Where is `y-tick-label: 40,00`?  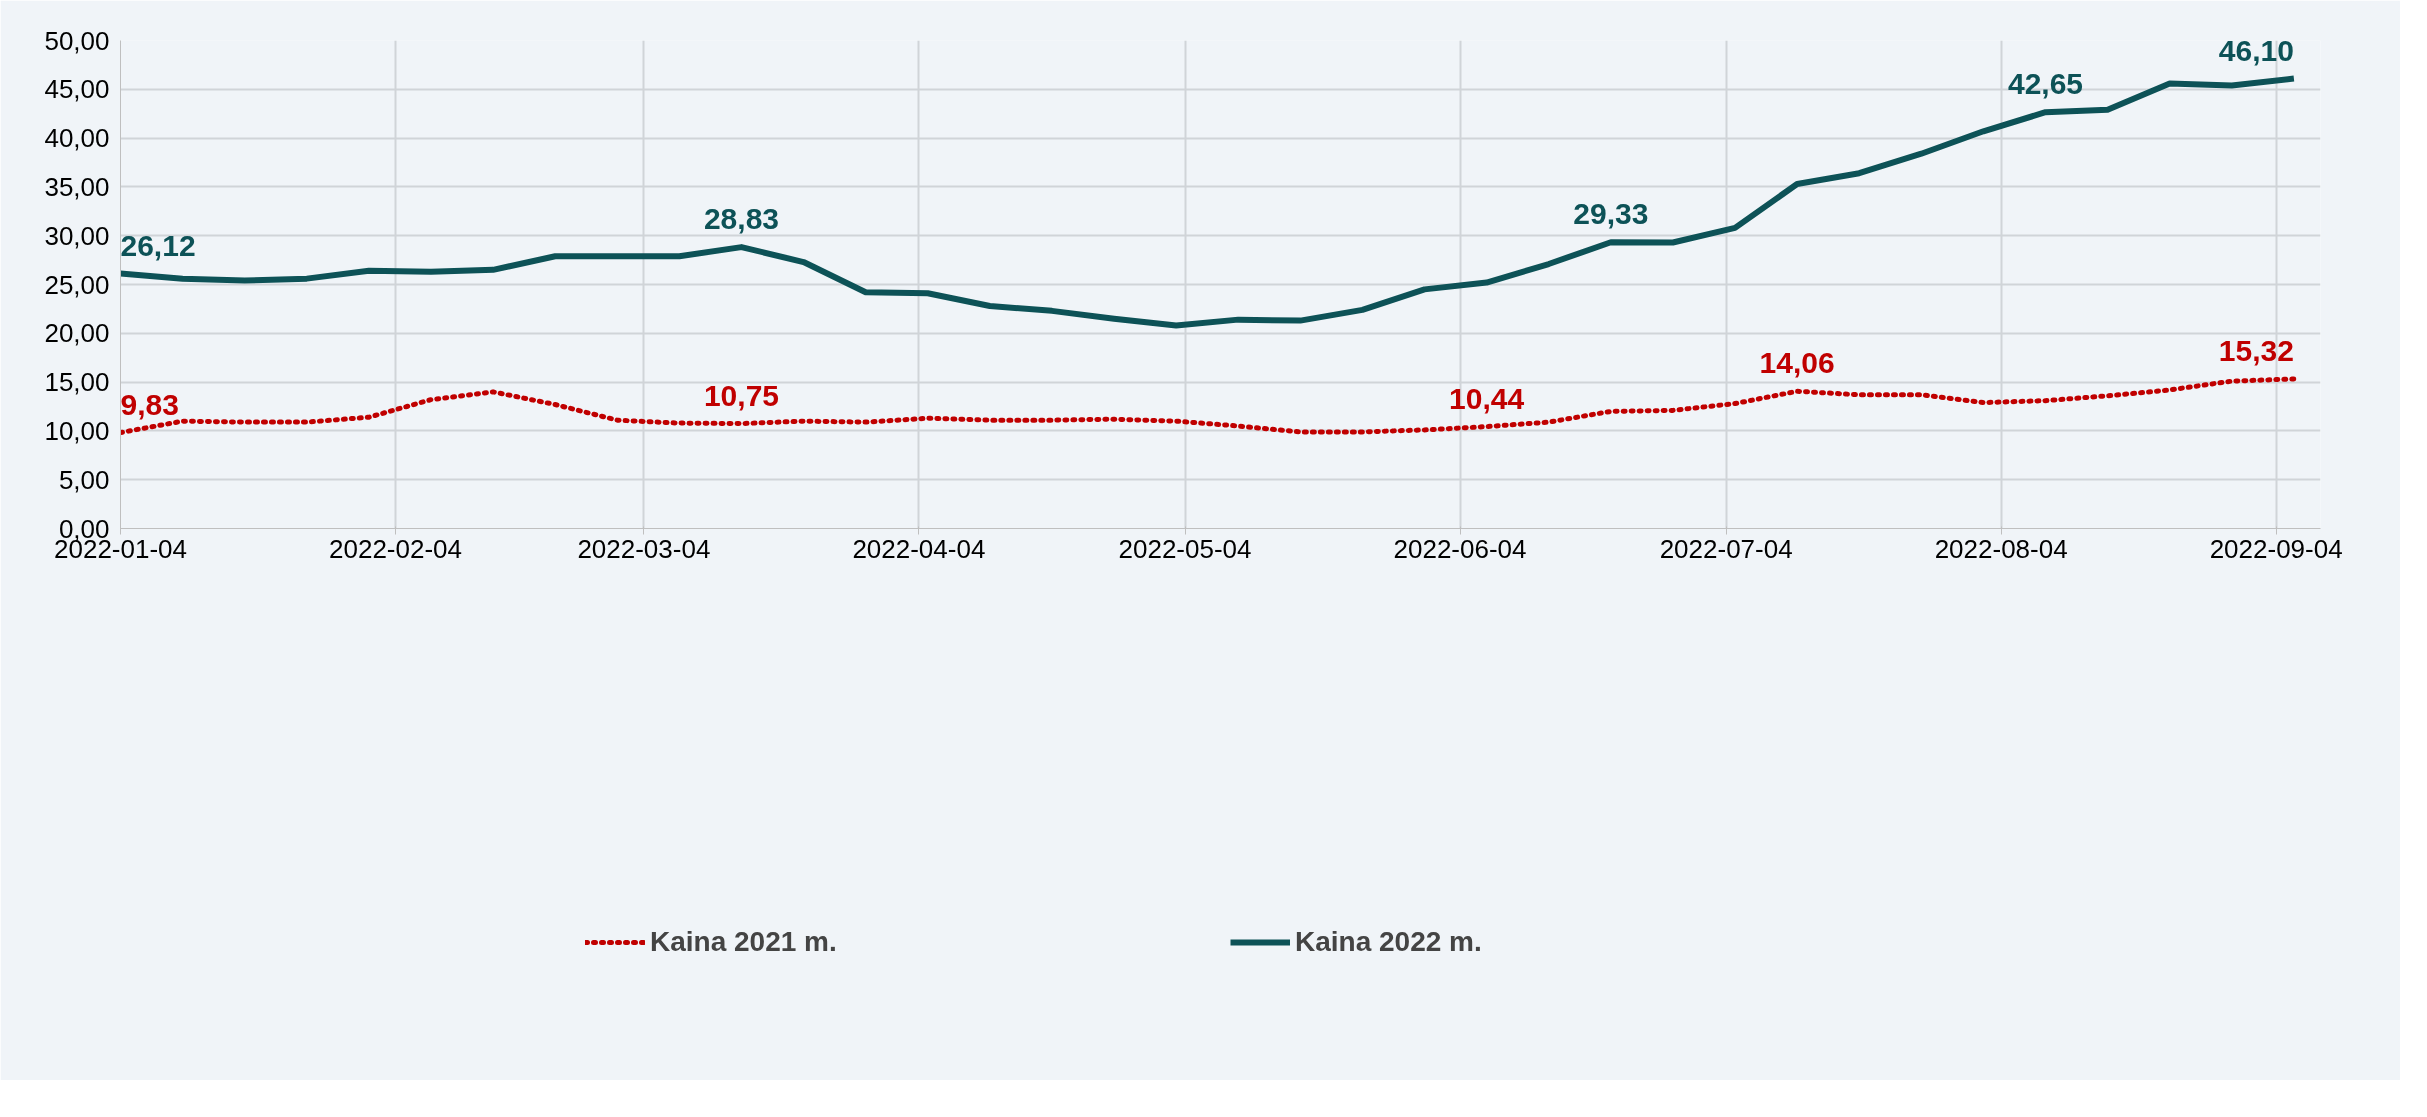
y-tick-label: 40,00 is located at coordinates (77, 138).